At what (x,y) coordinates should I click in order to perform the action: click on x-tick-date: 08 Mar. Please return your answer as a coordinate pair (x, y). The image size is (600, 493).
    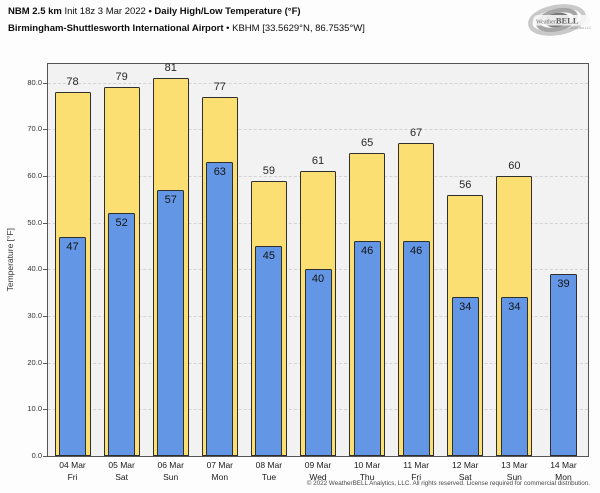
    Looking at the image, I should click on (269, 465).